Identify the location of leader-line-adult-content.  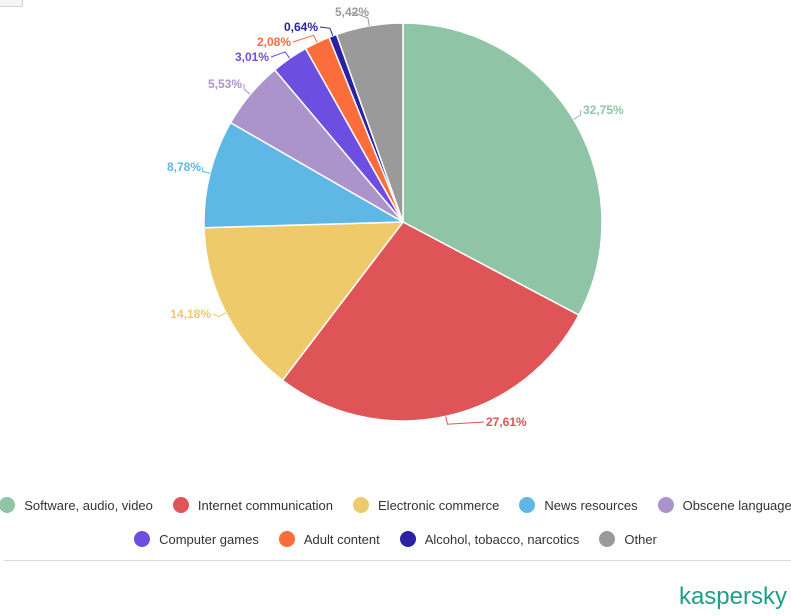
(305, 38).